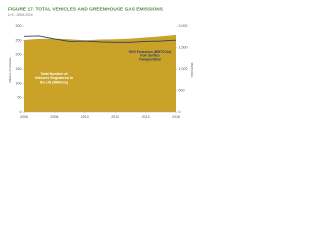 Image resolution: width=320 pixels, height=240 pixels. What do you see at coordinates (100, 39) in the screenshot?
I see `line` at bounding box center [100, 39].